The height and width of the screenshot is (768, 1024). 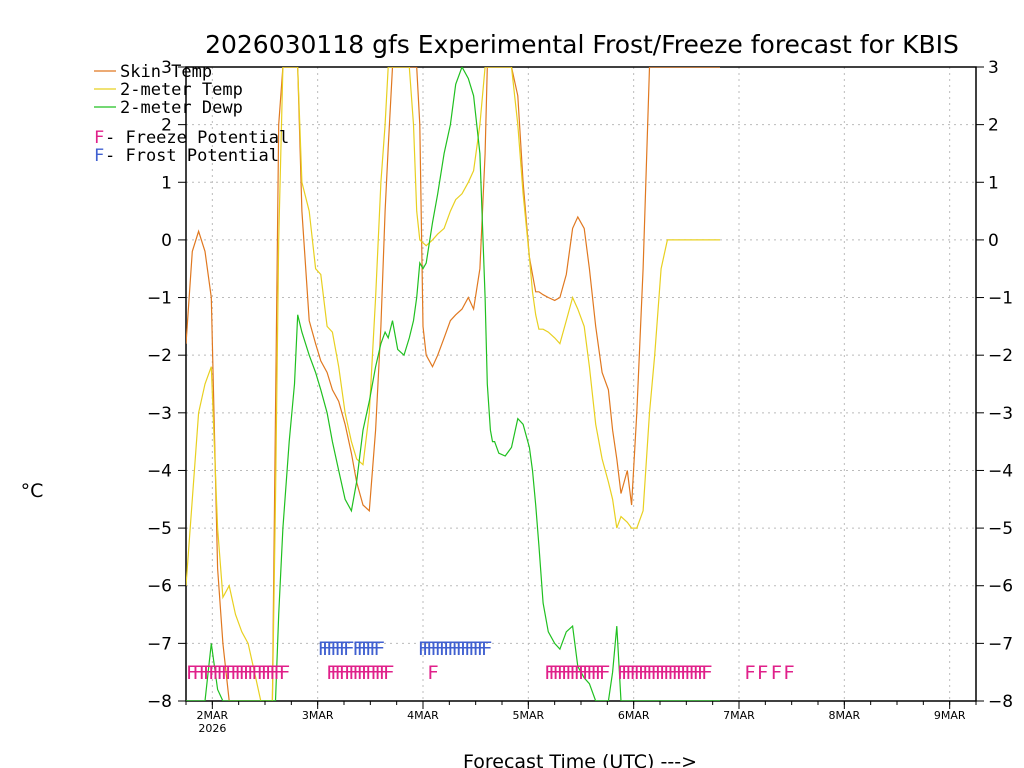 I want to click on x-tick-label: 6MAR, so click(x=634, y=715).